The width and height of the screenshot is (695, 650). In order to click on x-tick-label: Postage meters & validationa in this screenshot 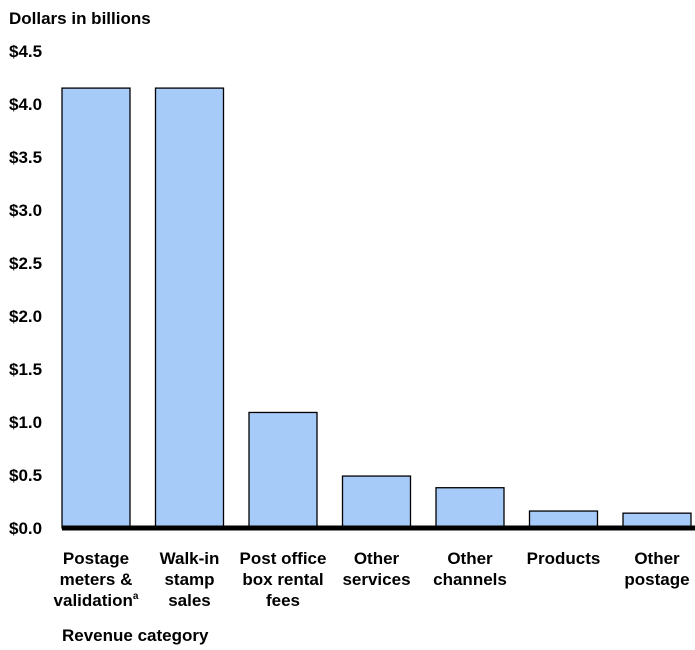, I will do `click(96, 579)`.